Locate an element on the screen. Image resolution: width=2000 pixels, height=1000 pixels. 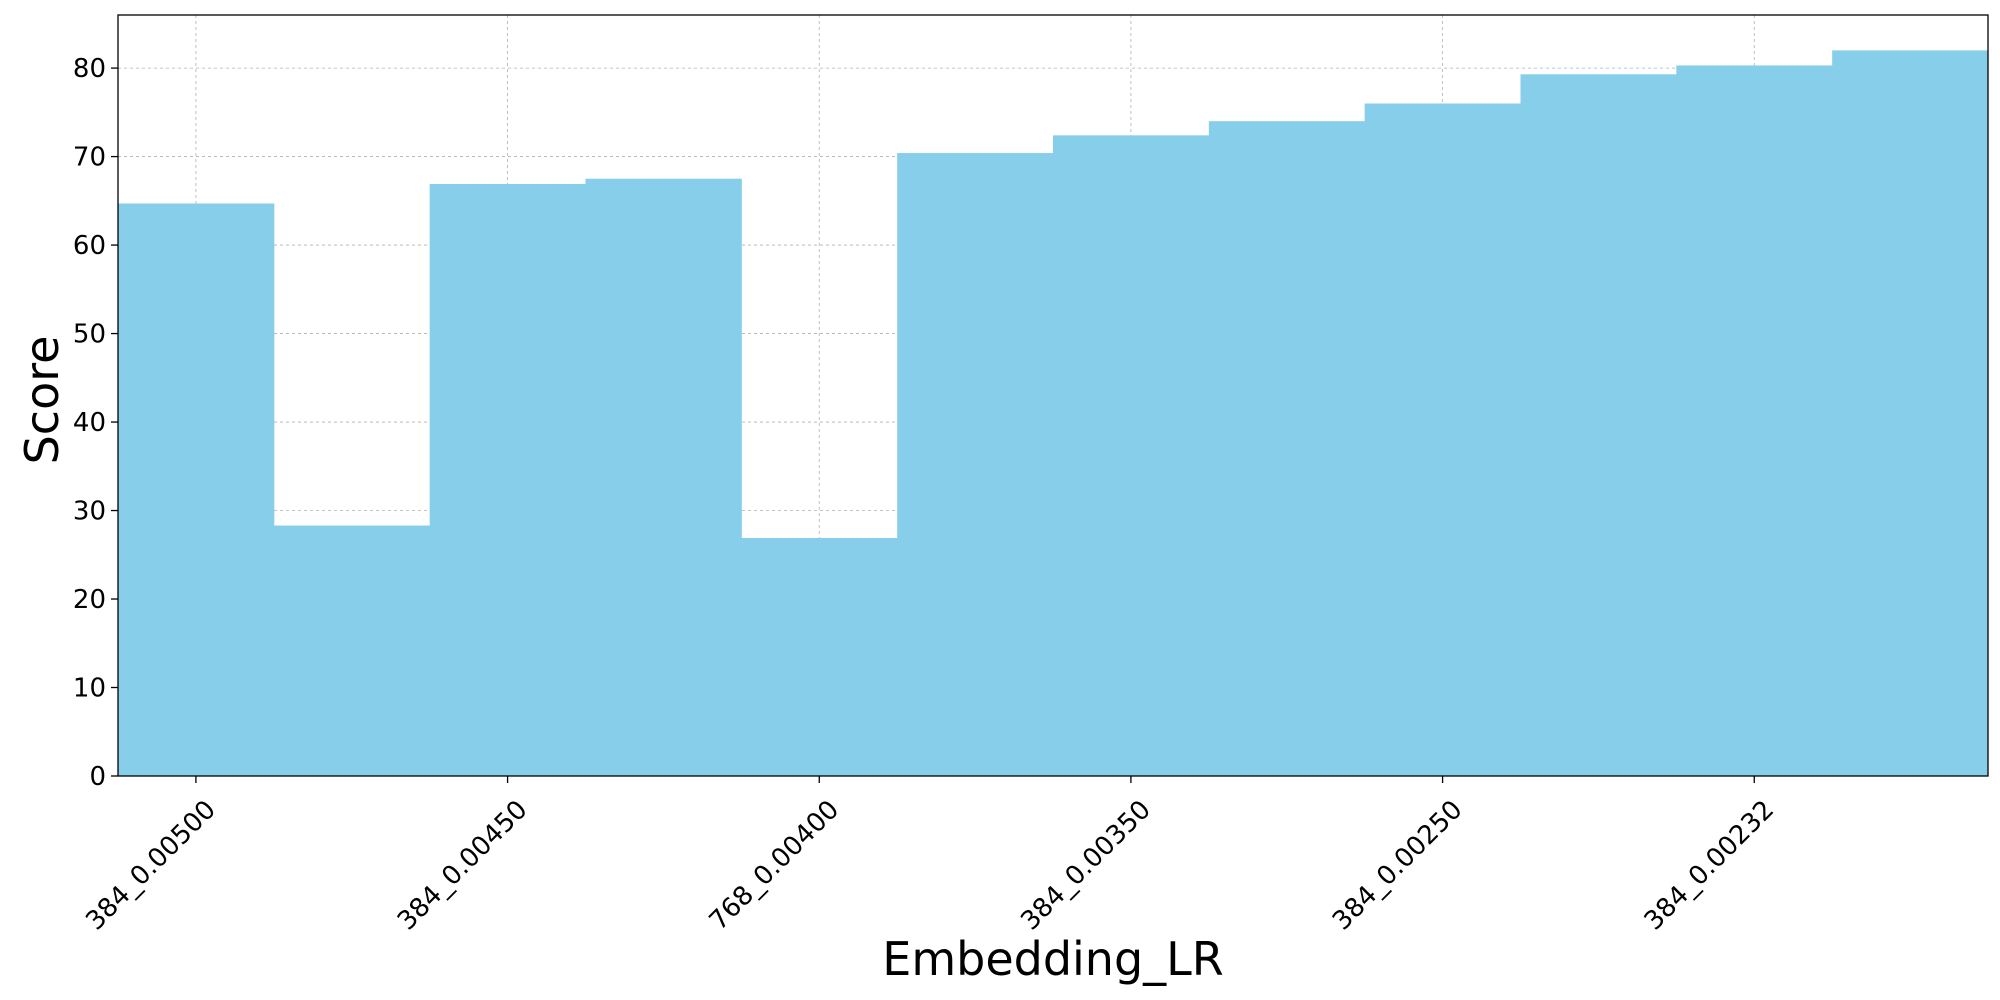
x-tick-label: 768_0.00400 is located at coordinates (775, 866).